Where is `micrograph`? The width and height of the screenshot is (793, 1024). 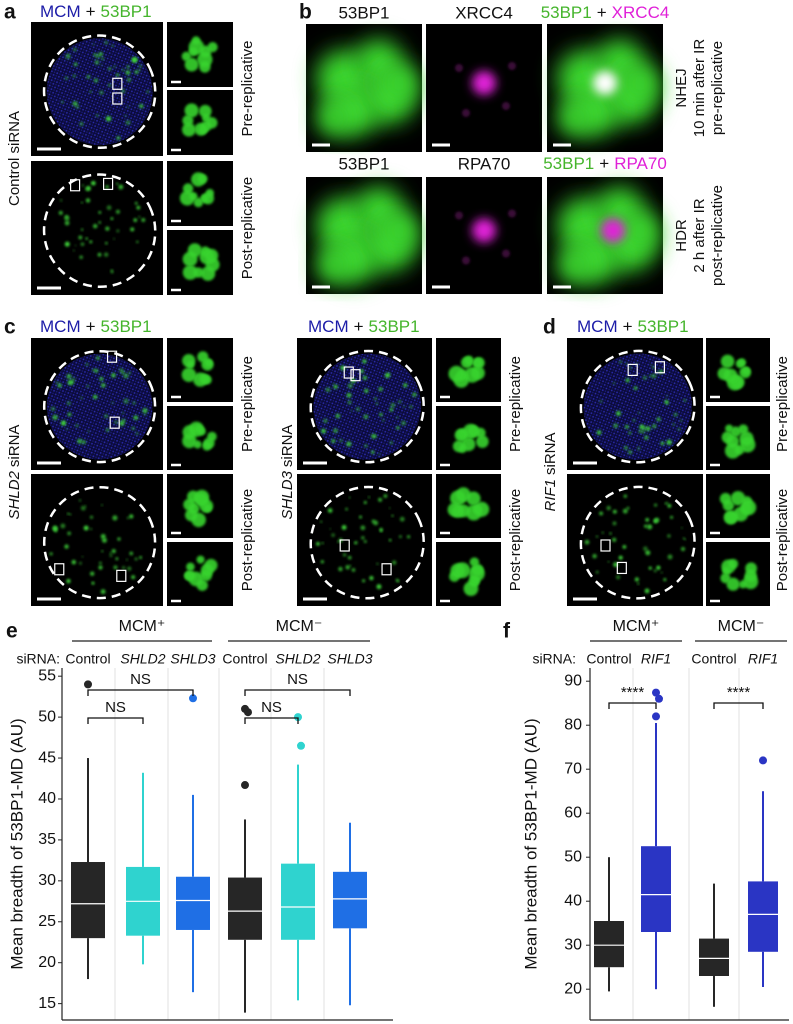 micrograph is located at coordinates (200, 122).